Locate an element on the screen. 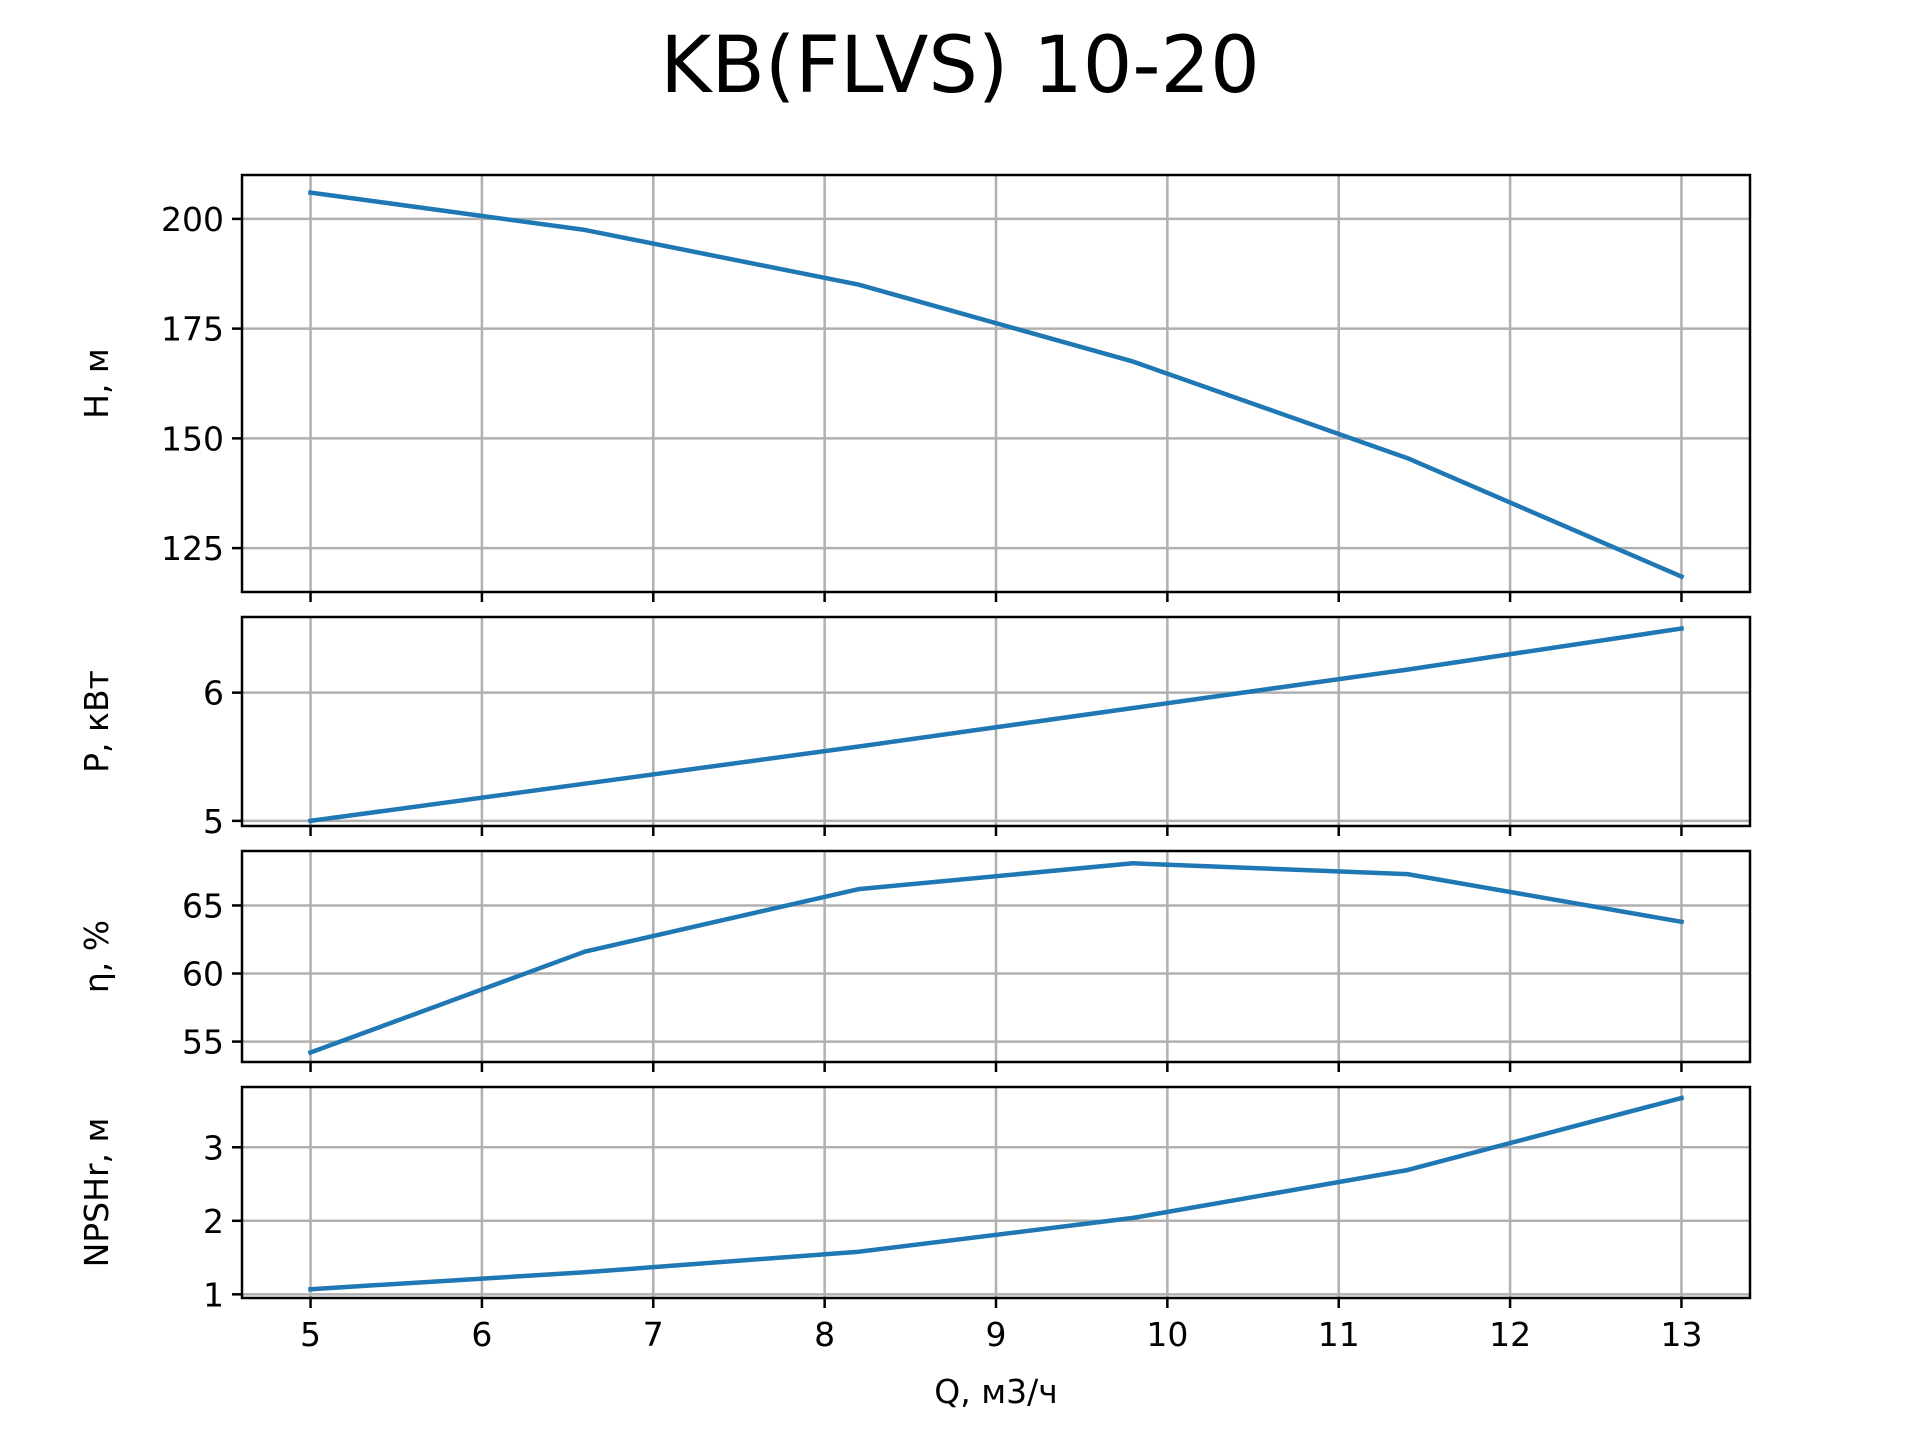  y-axis-label: η, % is located at coordinates (96, 956).